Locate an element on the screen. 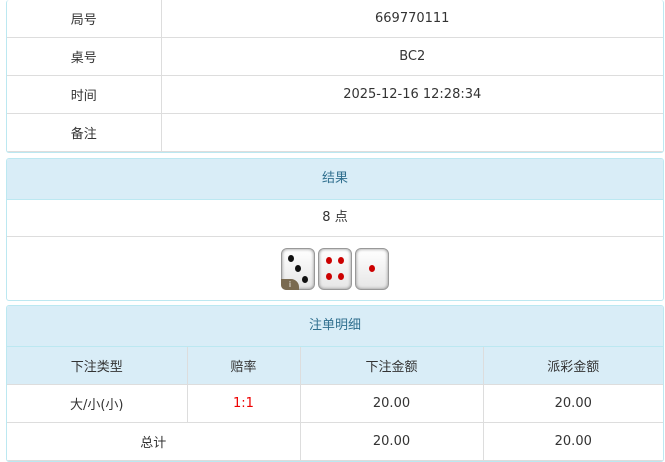 The height and width of the screenshot is (462, 665). dice-row: i is located at coordinates (335, 268).